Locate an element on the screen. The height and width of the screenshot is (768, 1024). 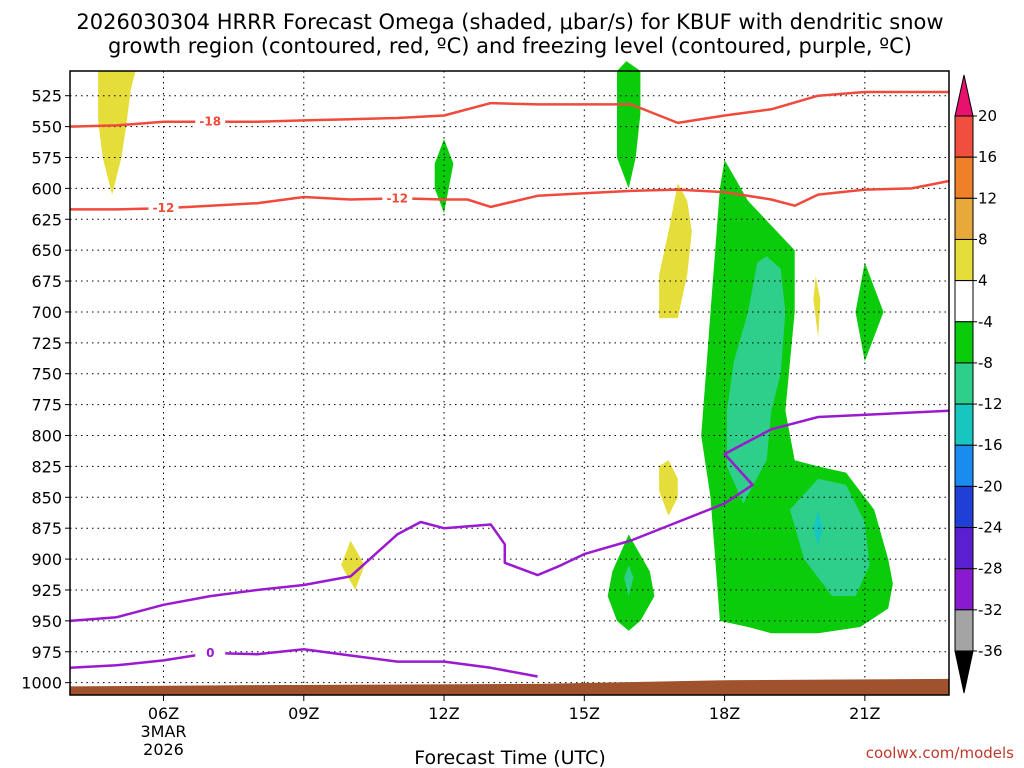
y-tick-label-650: 650 is located at coordinates (46, 250).